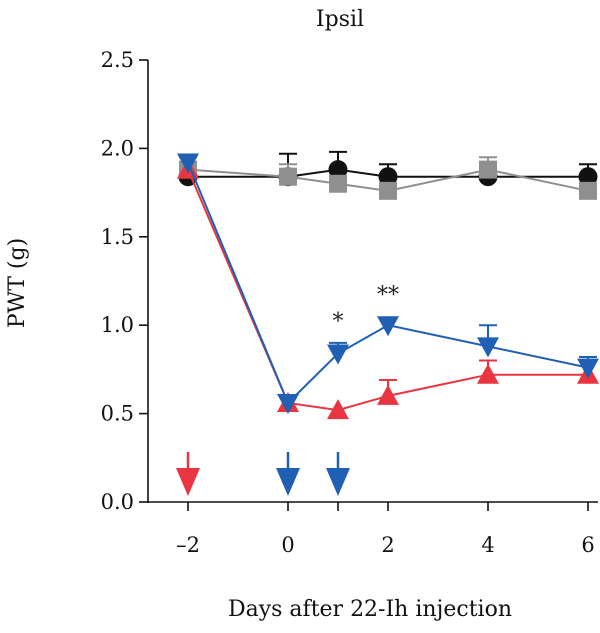  What do you see at coordinates (263, 474) in the screenshot?
I see `injection-arrows` at bounding box center [263, 474].